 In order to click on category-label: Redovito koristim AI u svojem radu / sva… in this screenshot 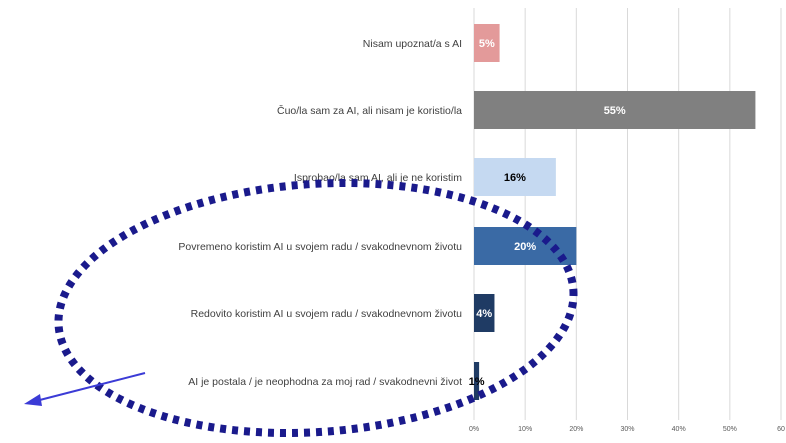, I will do `click(327, 314)`.